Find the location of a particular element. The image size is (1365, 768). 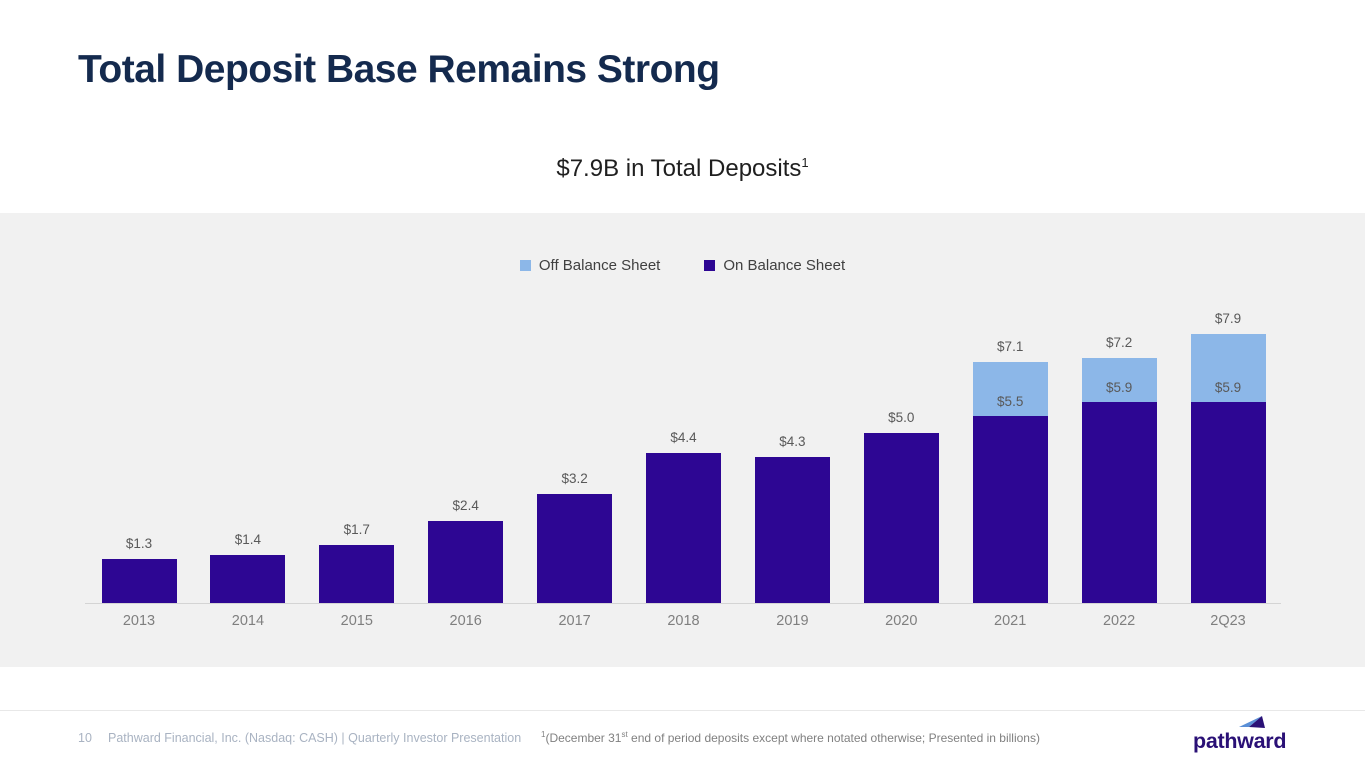

chart-subtitle-text: $7.9B in Total Deposits is located at coordinates (679, 168).